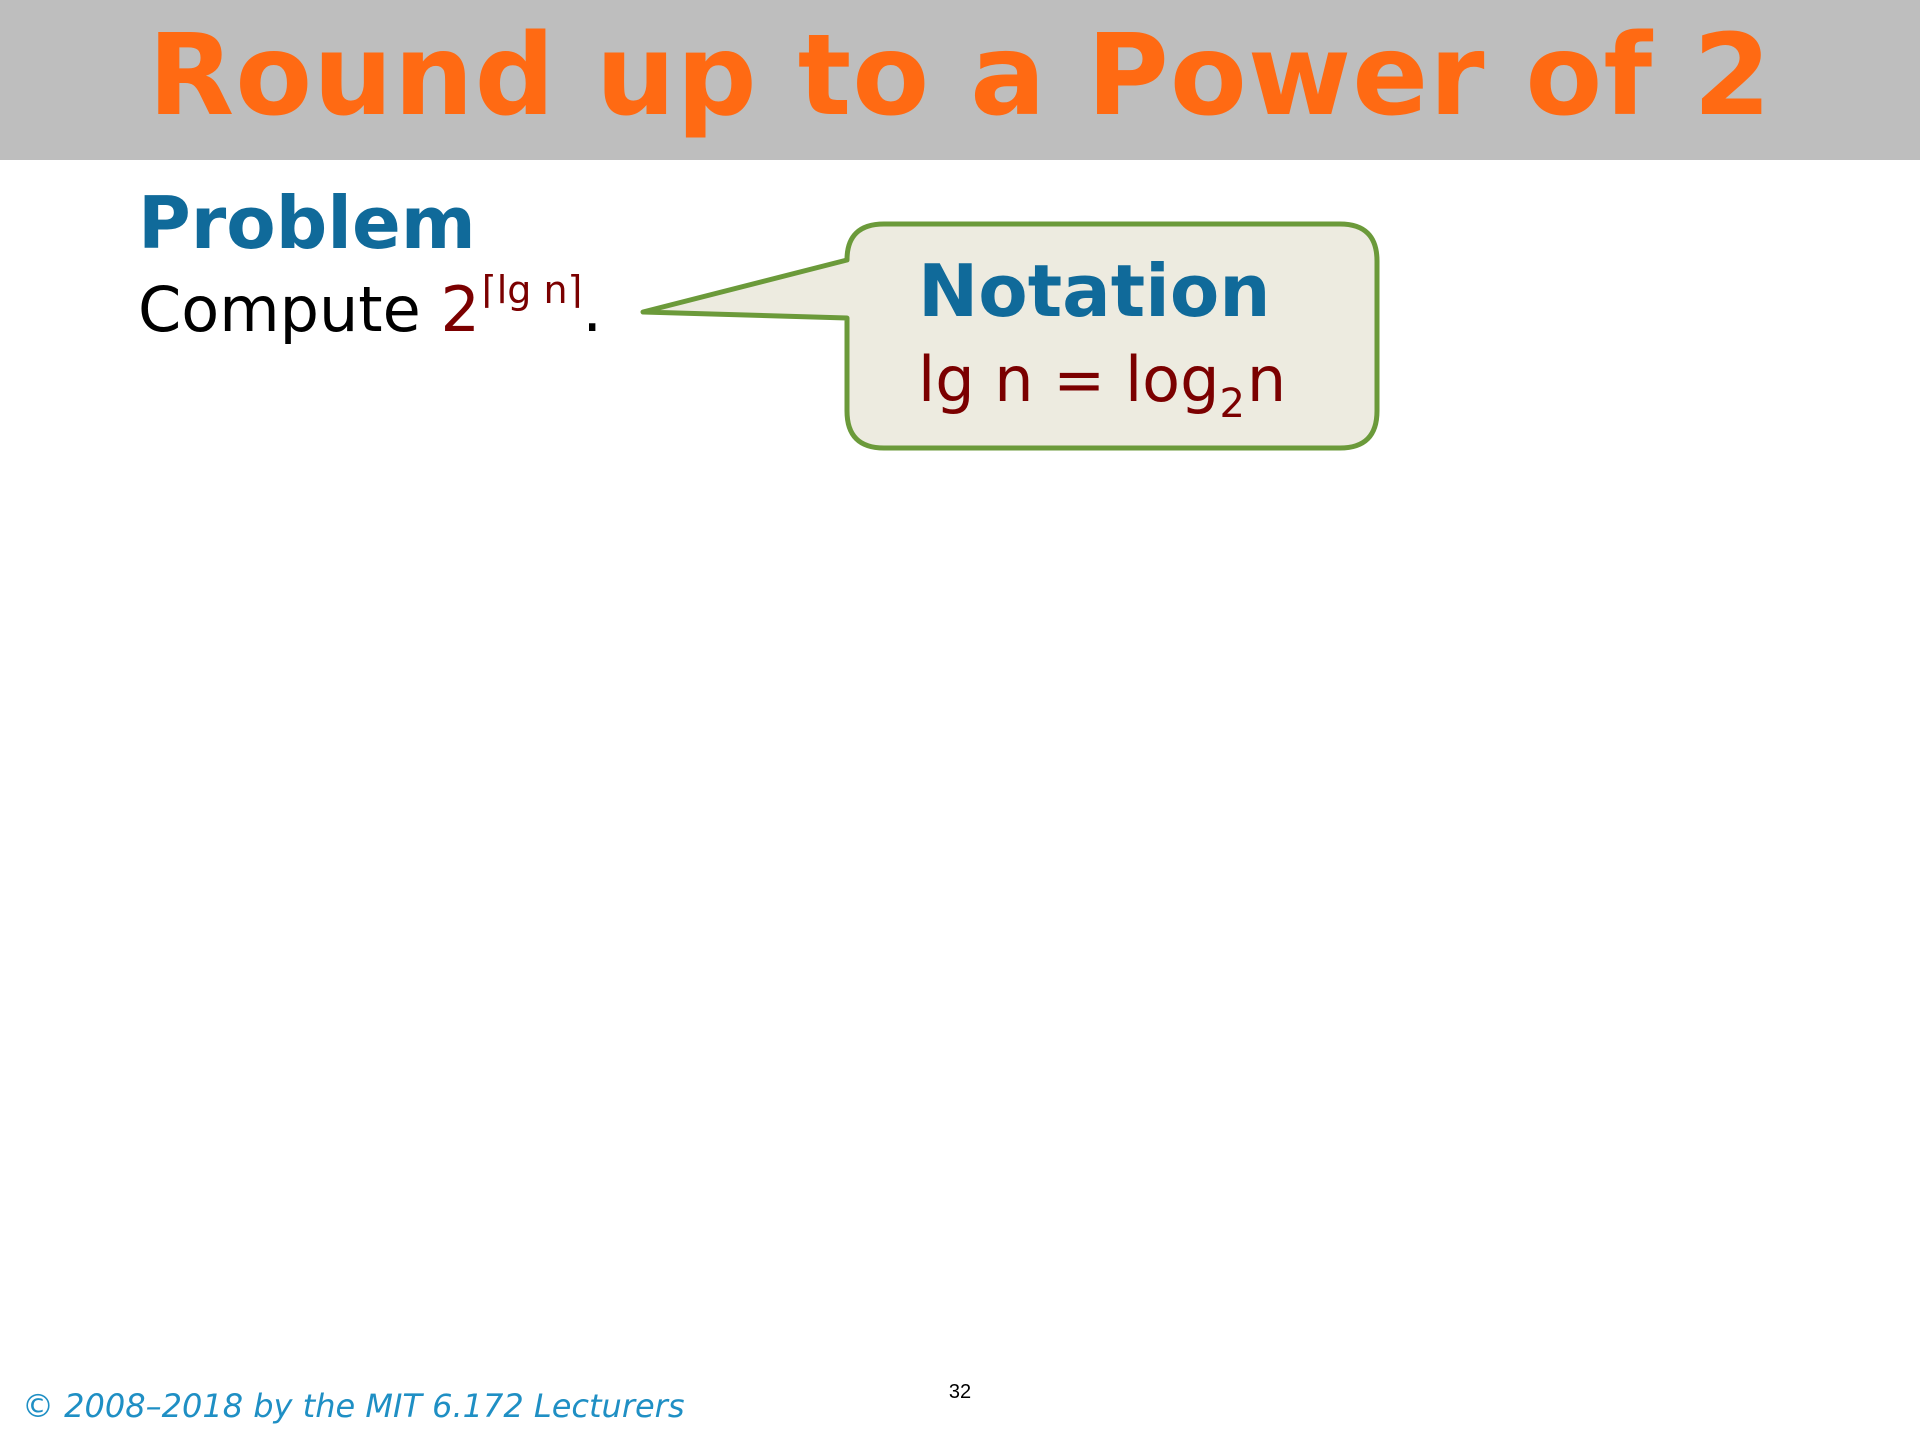  I want to click on problem-text: Compute, so click(289, 309).